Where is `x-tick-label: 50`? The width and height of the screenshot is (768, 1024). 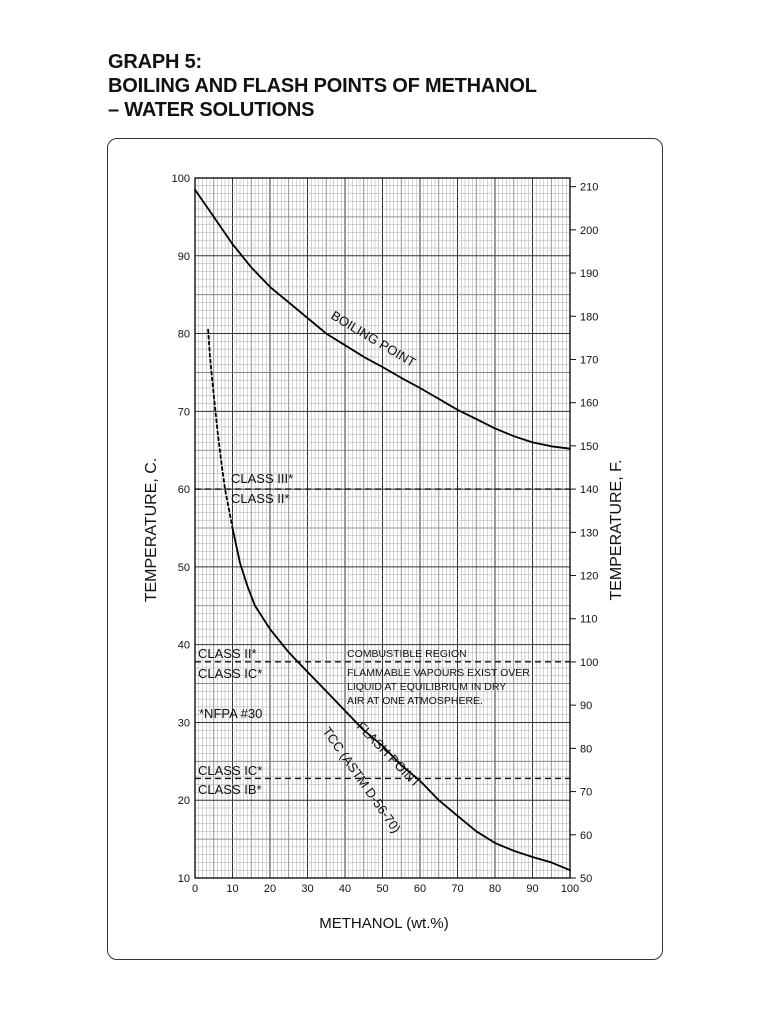 x-tick-label: 50 is located at coordinates (382, 889).